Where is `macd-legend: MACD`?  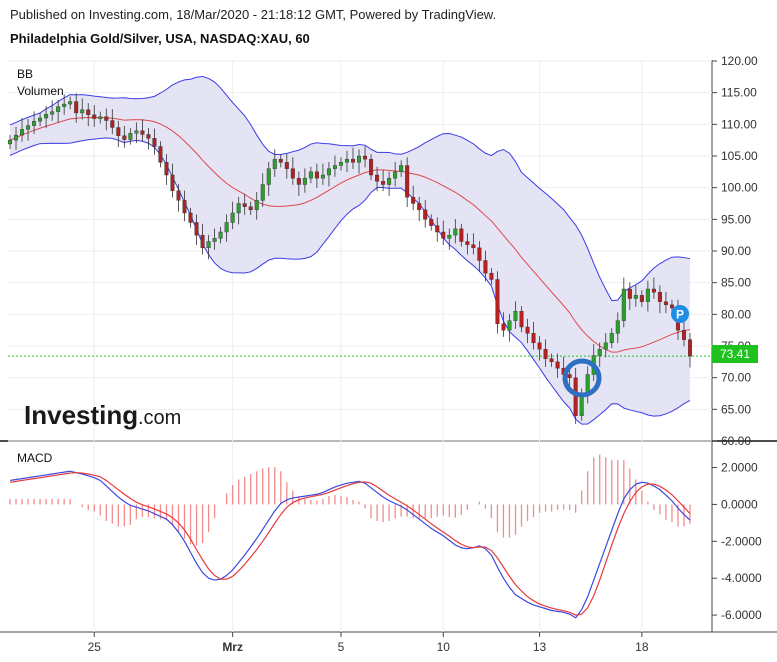
macd-legend: MACD is located at coordinates (35, 458).